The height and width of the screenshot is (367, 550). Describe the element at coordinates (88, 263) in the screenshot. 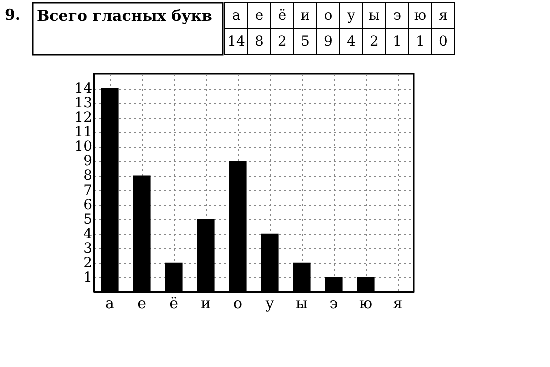

I see `y-tick-label: 2` at that location.